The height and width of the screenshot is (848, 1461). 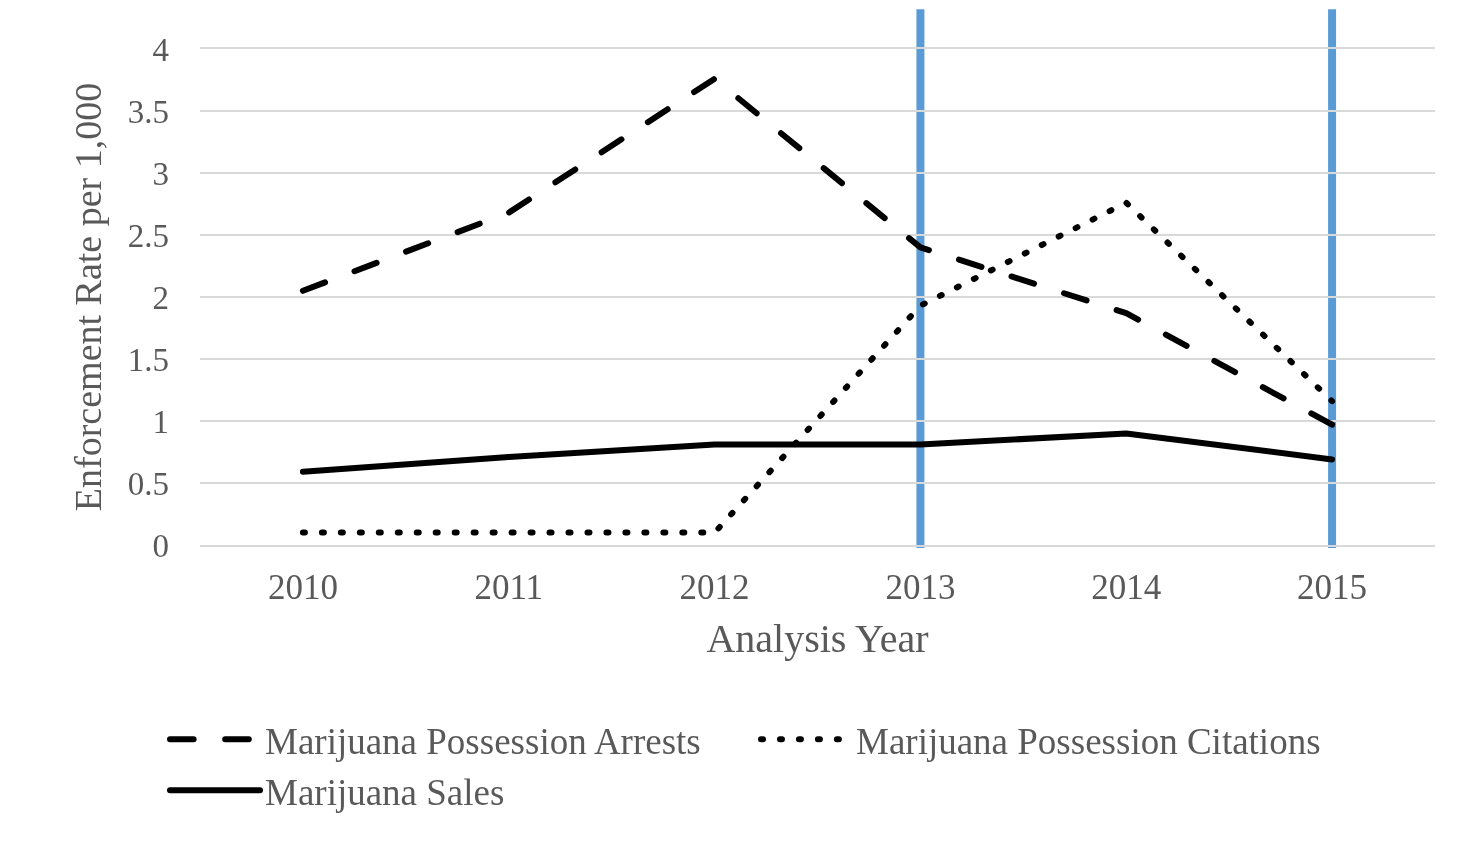 I want to click on x-tick-label: 2010, so click(x=302, y=587).